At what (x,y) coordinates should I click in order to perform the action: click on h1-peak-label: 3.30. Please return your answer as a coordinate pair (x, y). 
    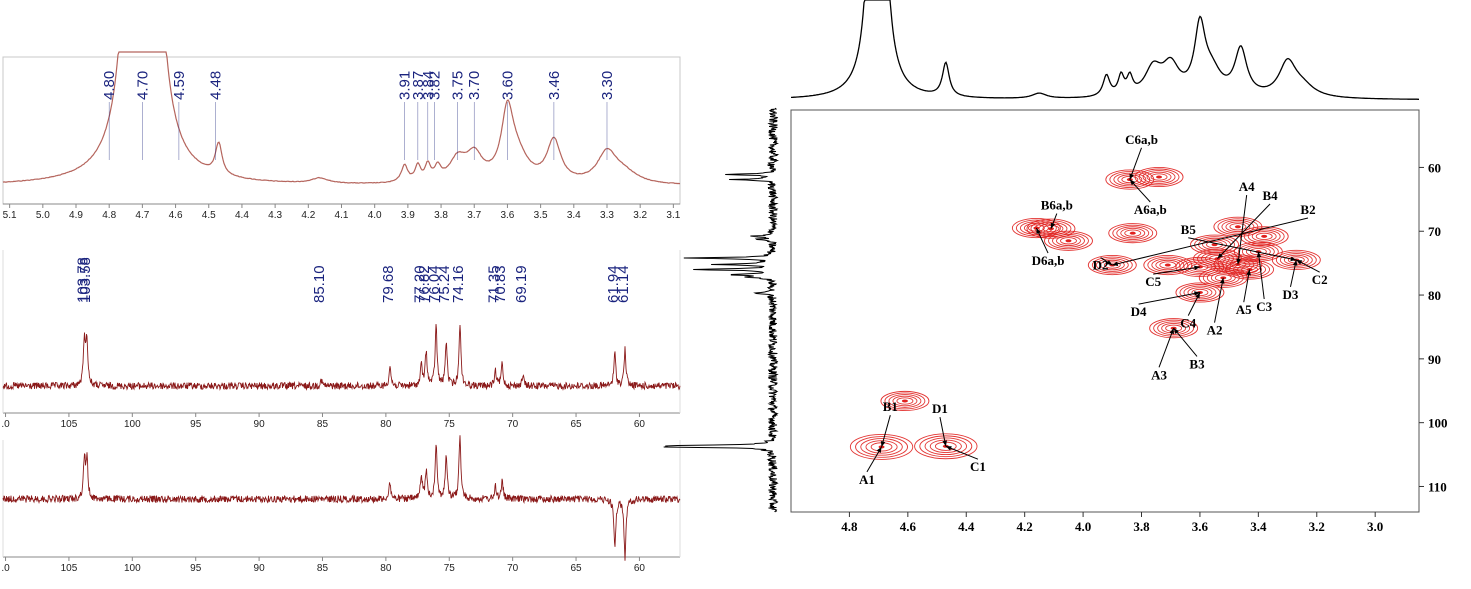
    Looking at the image, I should click on (607, 85).